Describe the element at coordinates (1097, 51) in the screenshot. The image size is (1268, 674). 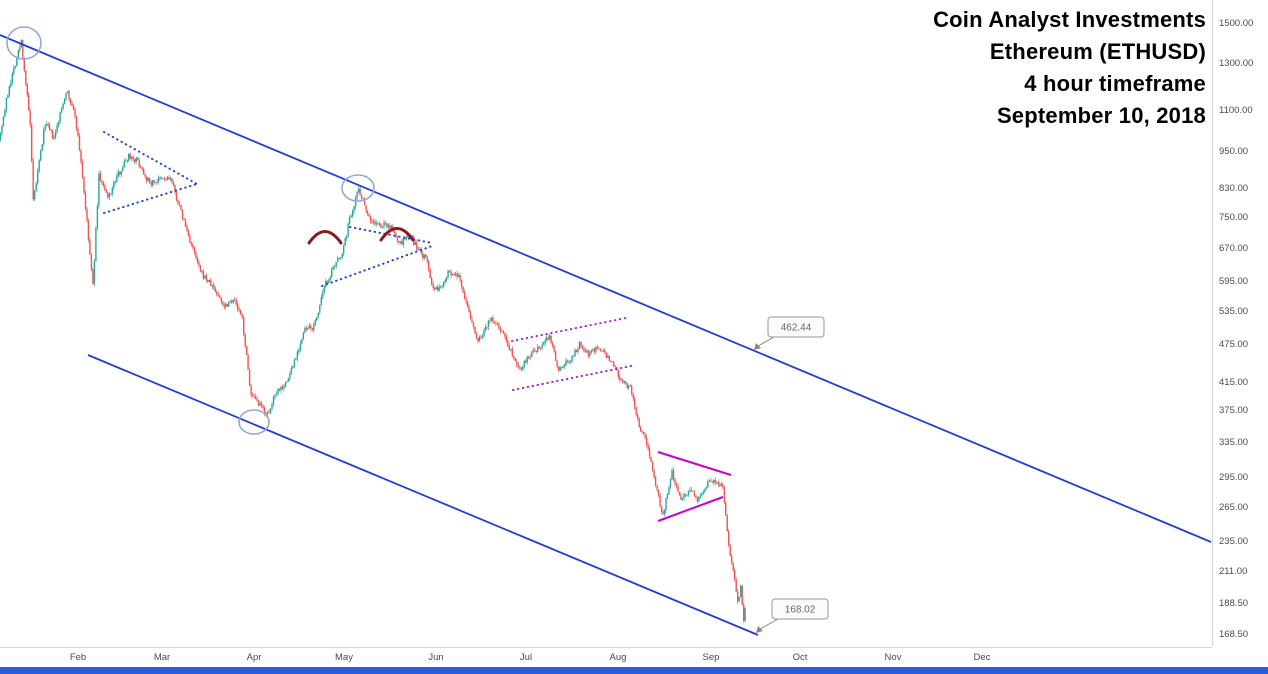
I see `title-line-symbol: Ethereum (ETHUSD)` at that location.